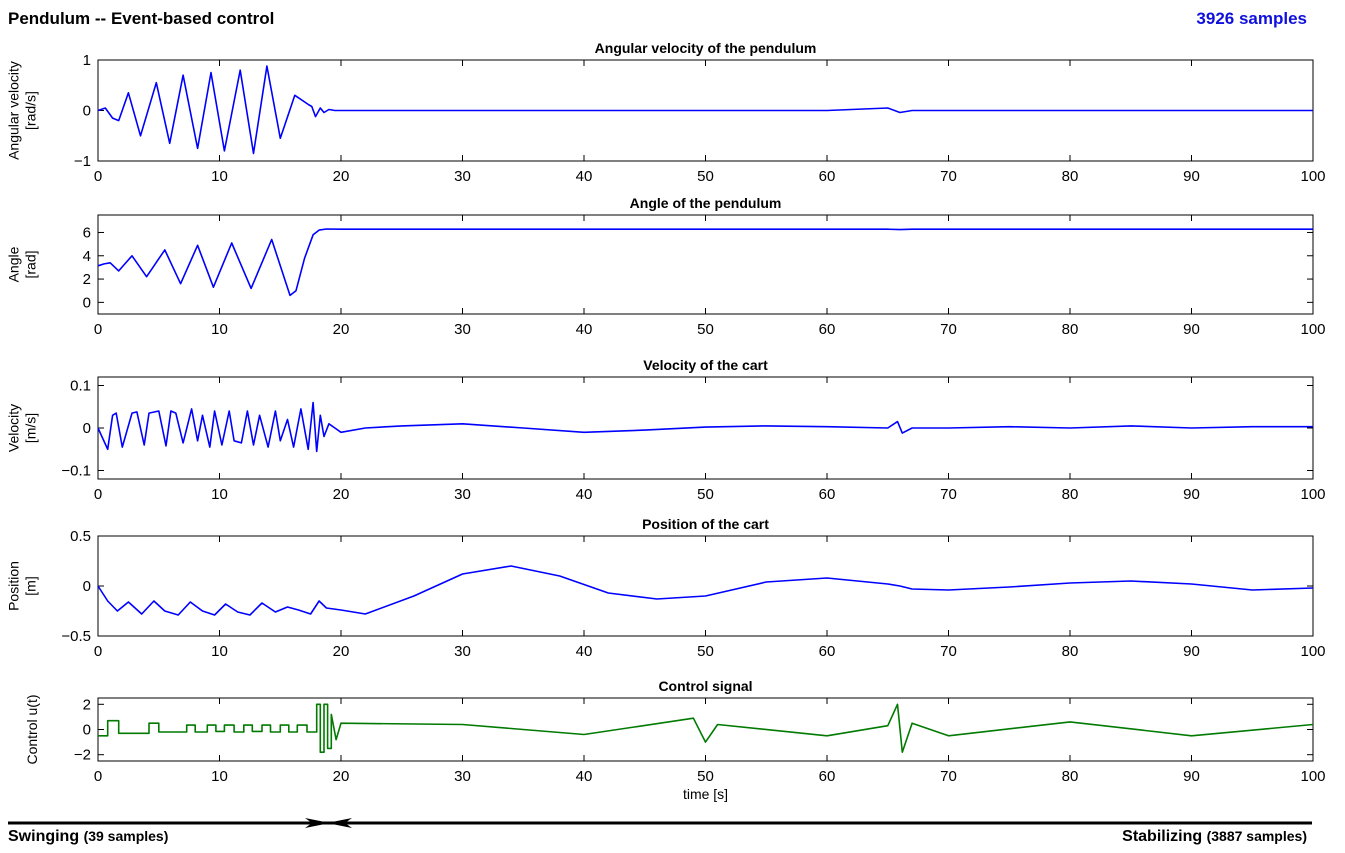 Image resolution: width=1345 pixels, height=853 pixels. I want to click on y-axis-label: Angle, so click(14, 264).